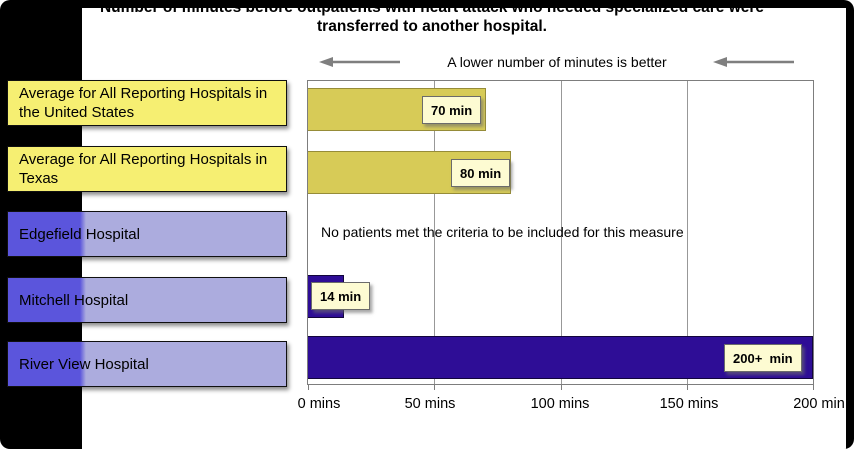 Image resolution: width=854 pixels, height=449 pixels. Describe the element at coordinates (452, 110) in the screenshot. I see `value-label-us-average: 70 min` at that location.